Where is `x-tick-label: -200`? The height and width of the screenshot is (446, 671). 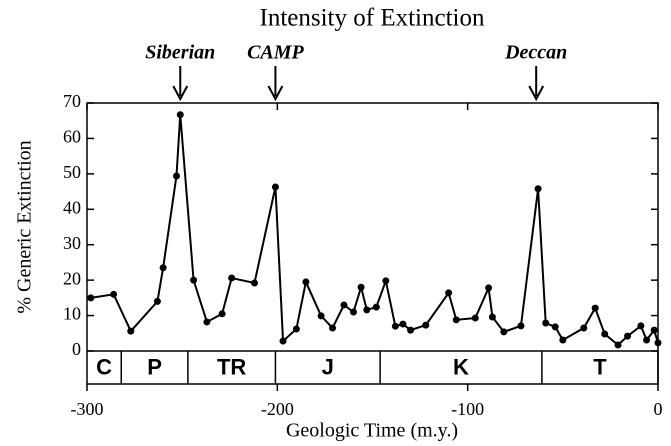 x-tick-label: -200 is located at coordinates (277, 409).